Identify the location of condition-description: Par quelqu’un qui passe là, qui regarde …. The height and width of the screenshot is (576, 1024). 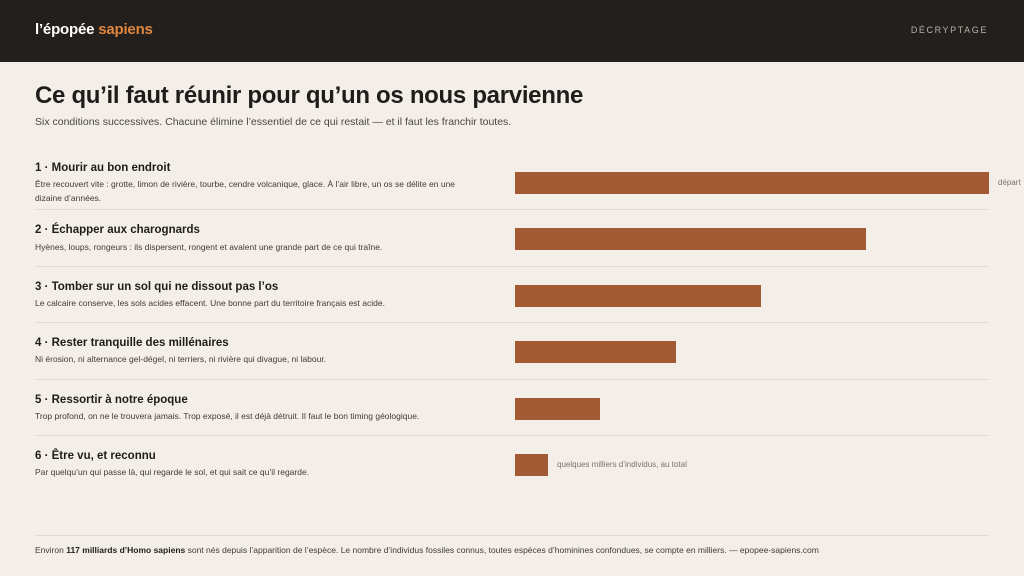
(172, 472).